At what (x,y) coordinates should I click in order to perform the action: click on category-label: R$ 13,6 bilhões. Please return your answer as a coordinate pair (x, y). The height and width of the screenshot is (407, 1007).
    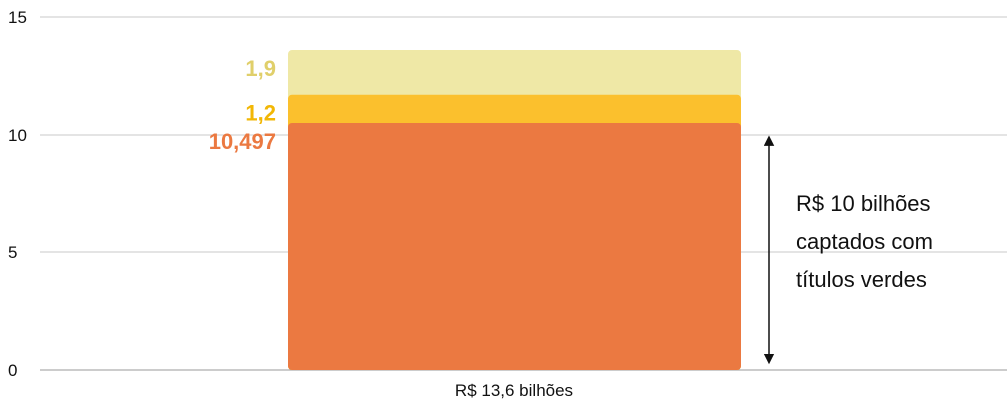
    Looking at the image, I should click on (514, 390).